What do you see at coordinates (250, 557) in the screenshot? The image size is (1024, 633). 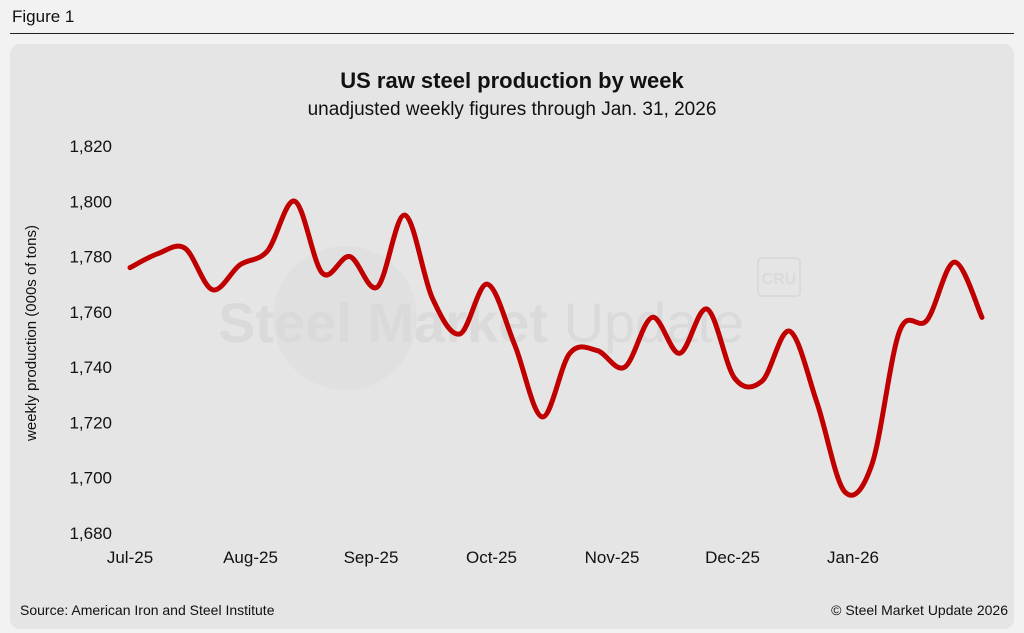 I see `x-tick-label: Aug-25` at bounding box center [250, 557].